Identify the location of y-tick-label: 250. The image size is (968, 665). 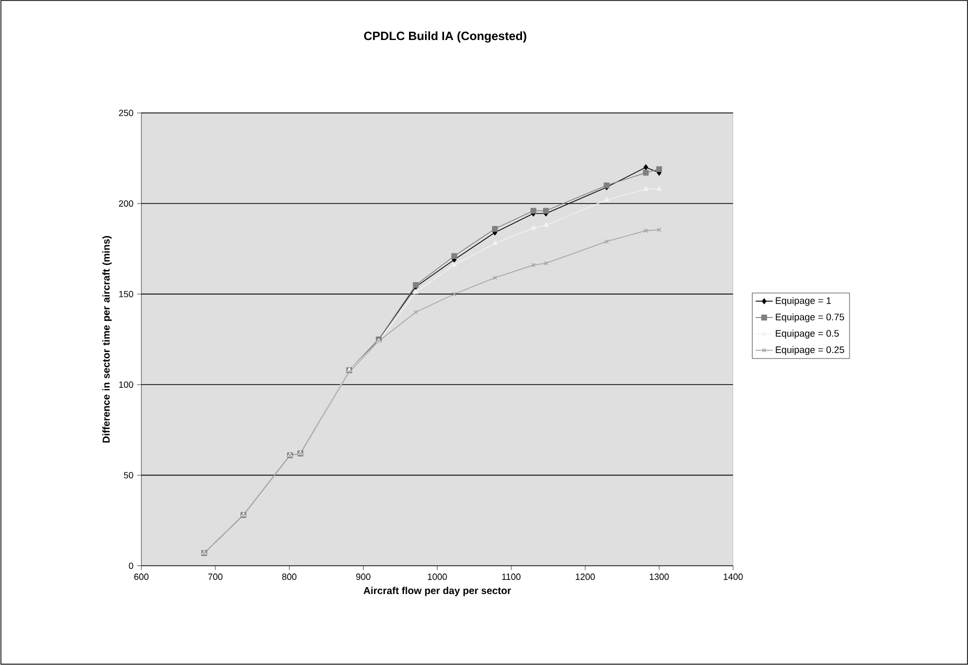
(126, 113).